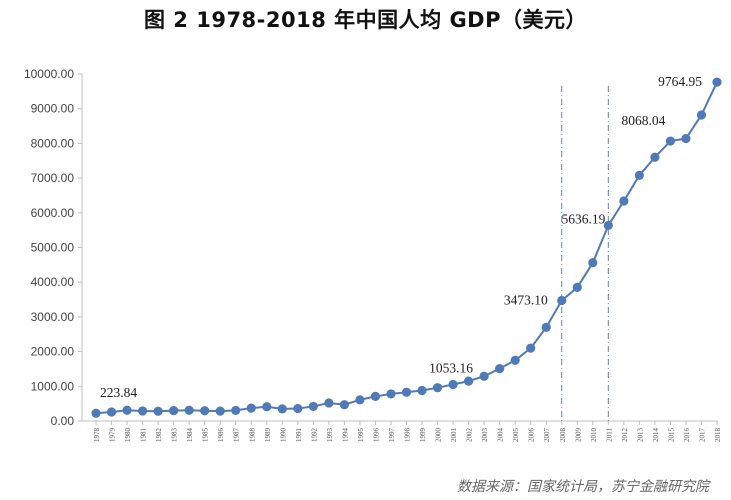 The height and width of the screenshot is (500, 731). I want to click on y-tick-label: 7000.00, so click(53, 178).